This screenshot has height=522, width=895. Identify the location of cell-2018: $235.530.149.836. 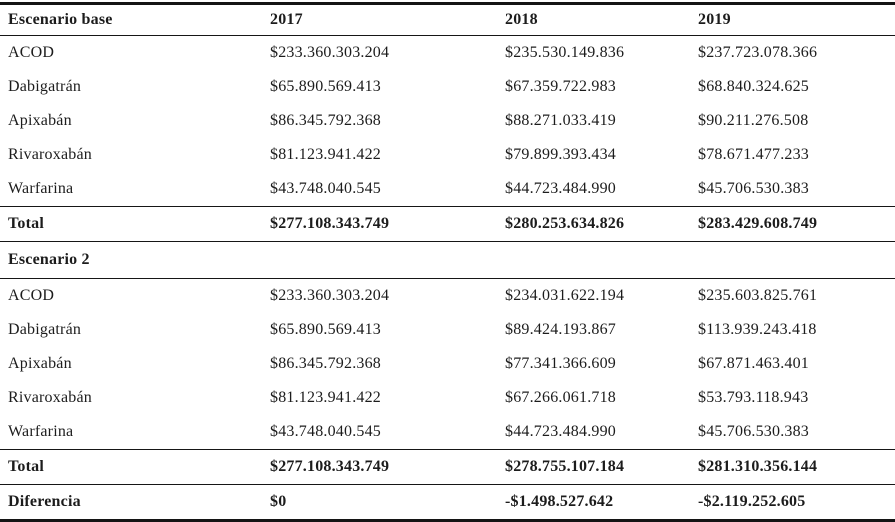
(565, 52).